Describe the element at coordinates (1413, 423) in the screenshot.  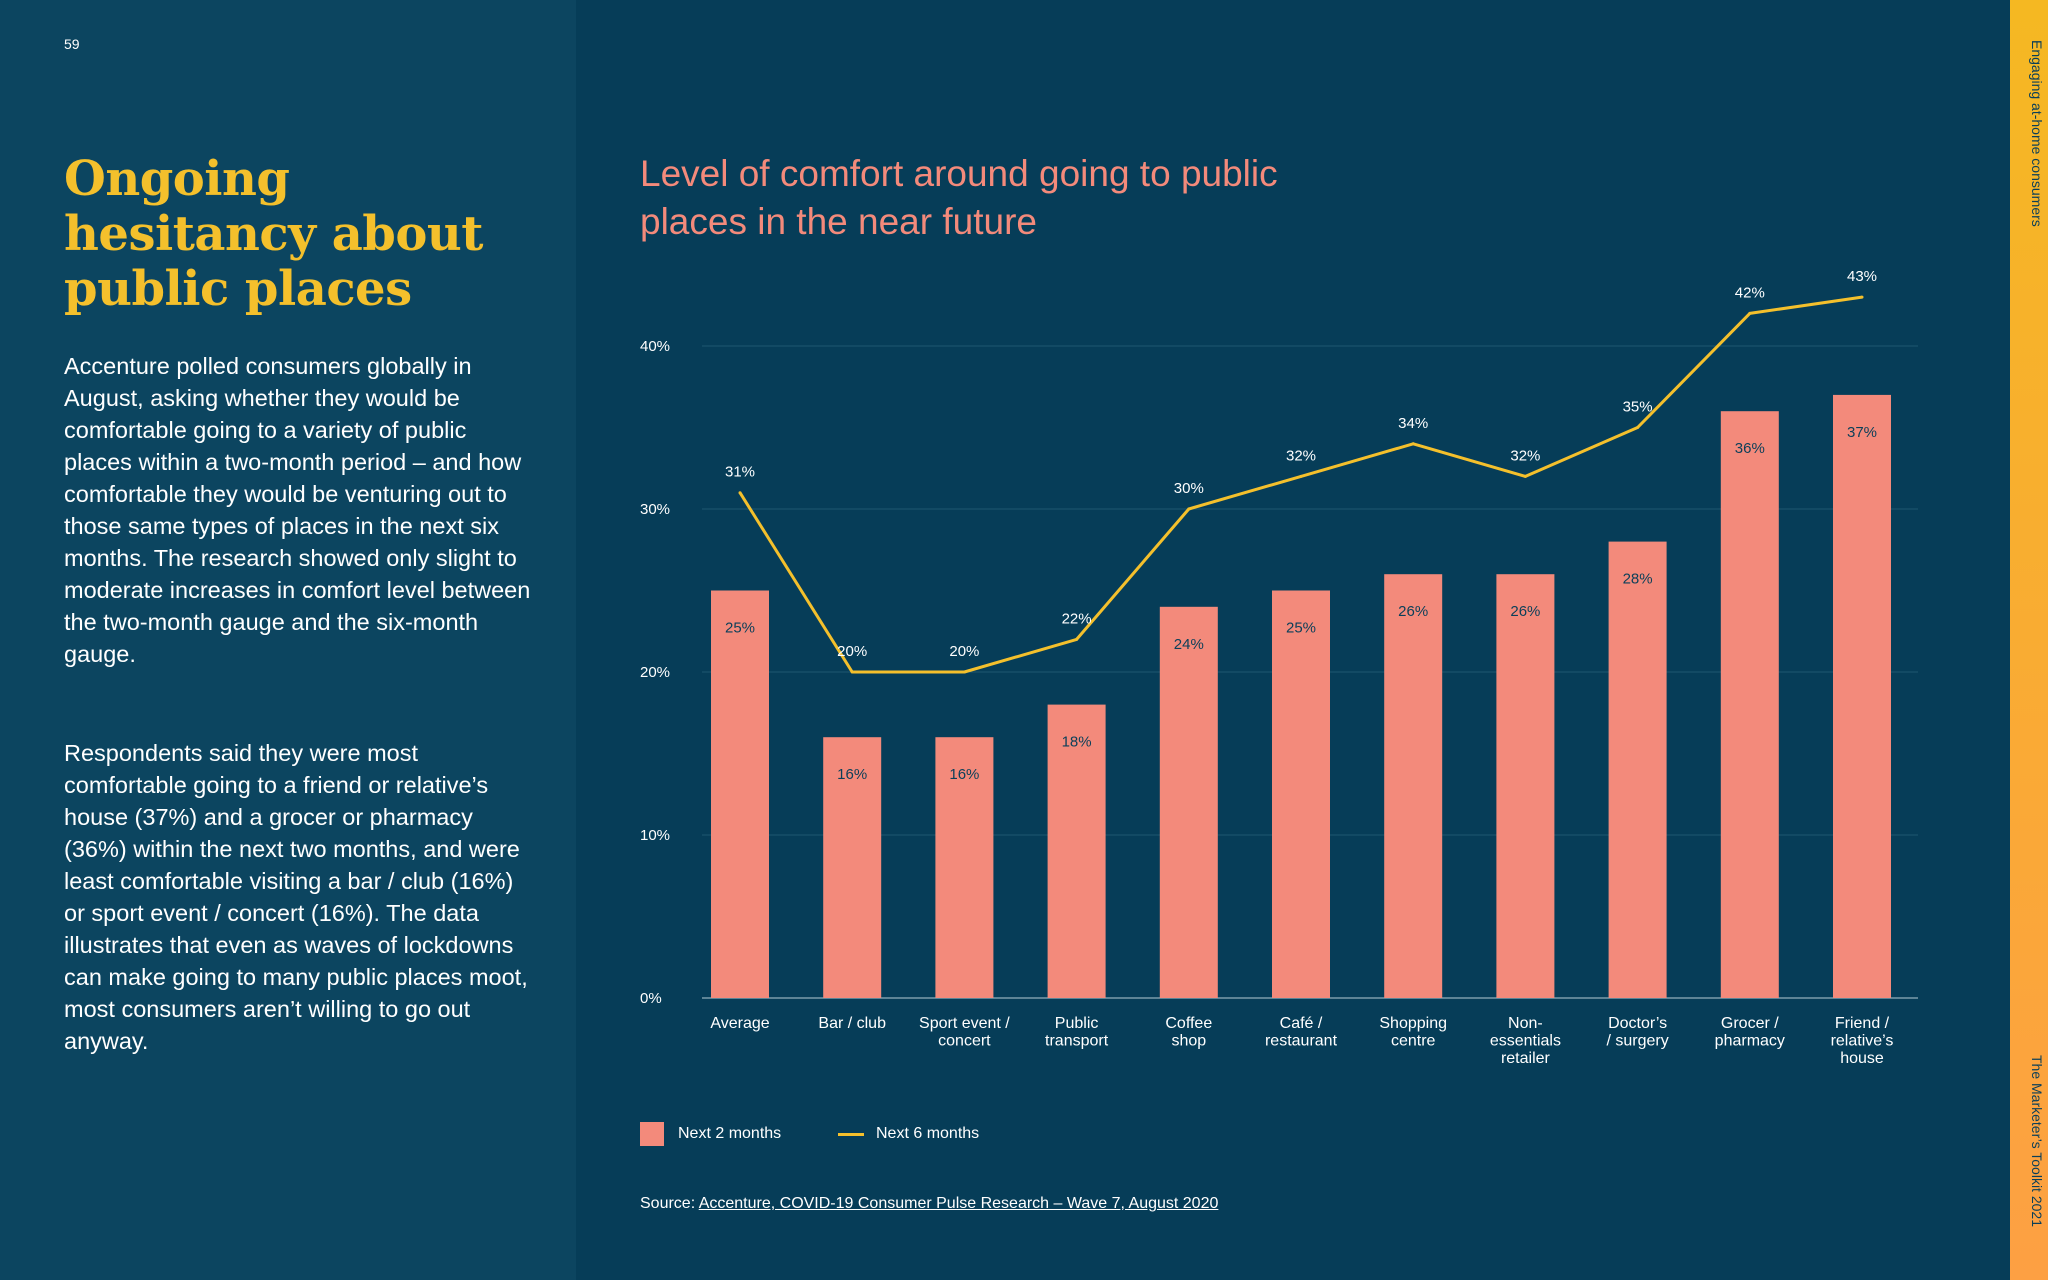
I see `line-data-label: 34%` at that location.